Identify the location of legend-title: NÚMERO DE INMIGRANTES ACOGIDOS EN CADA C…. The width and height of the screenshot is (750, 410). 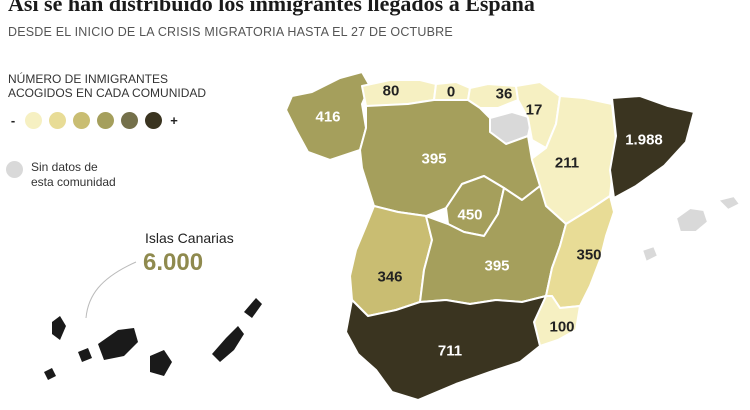
(107, 86).